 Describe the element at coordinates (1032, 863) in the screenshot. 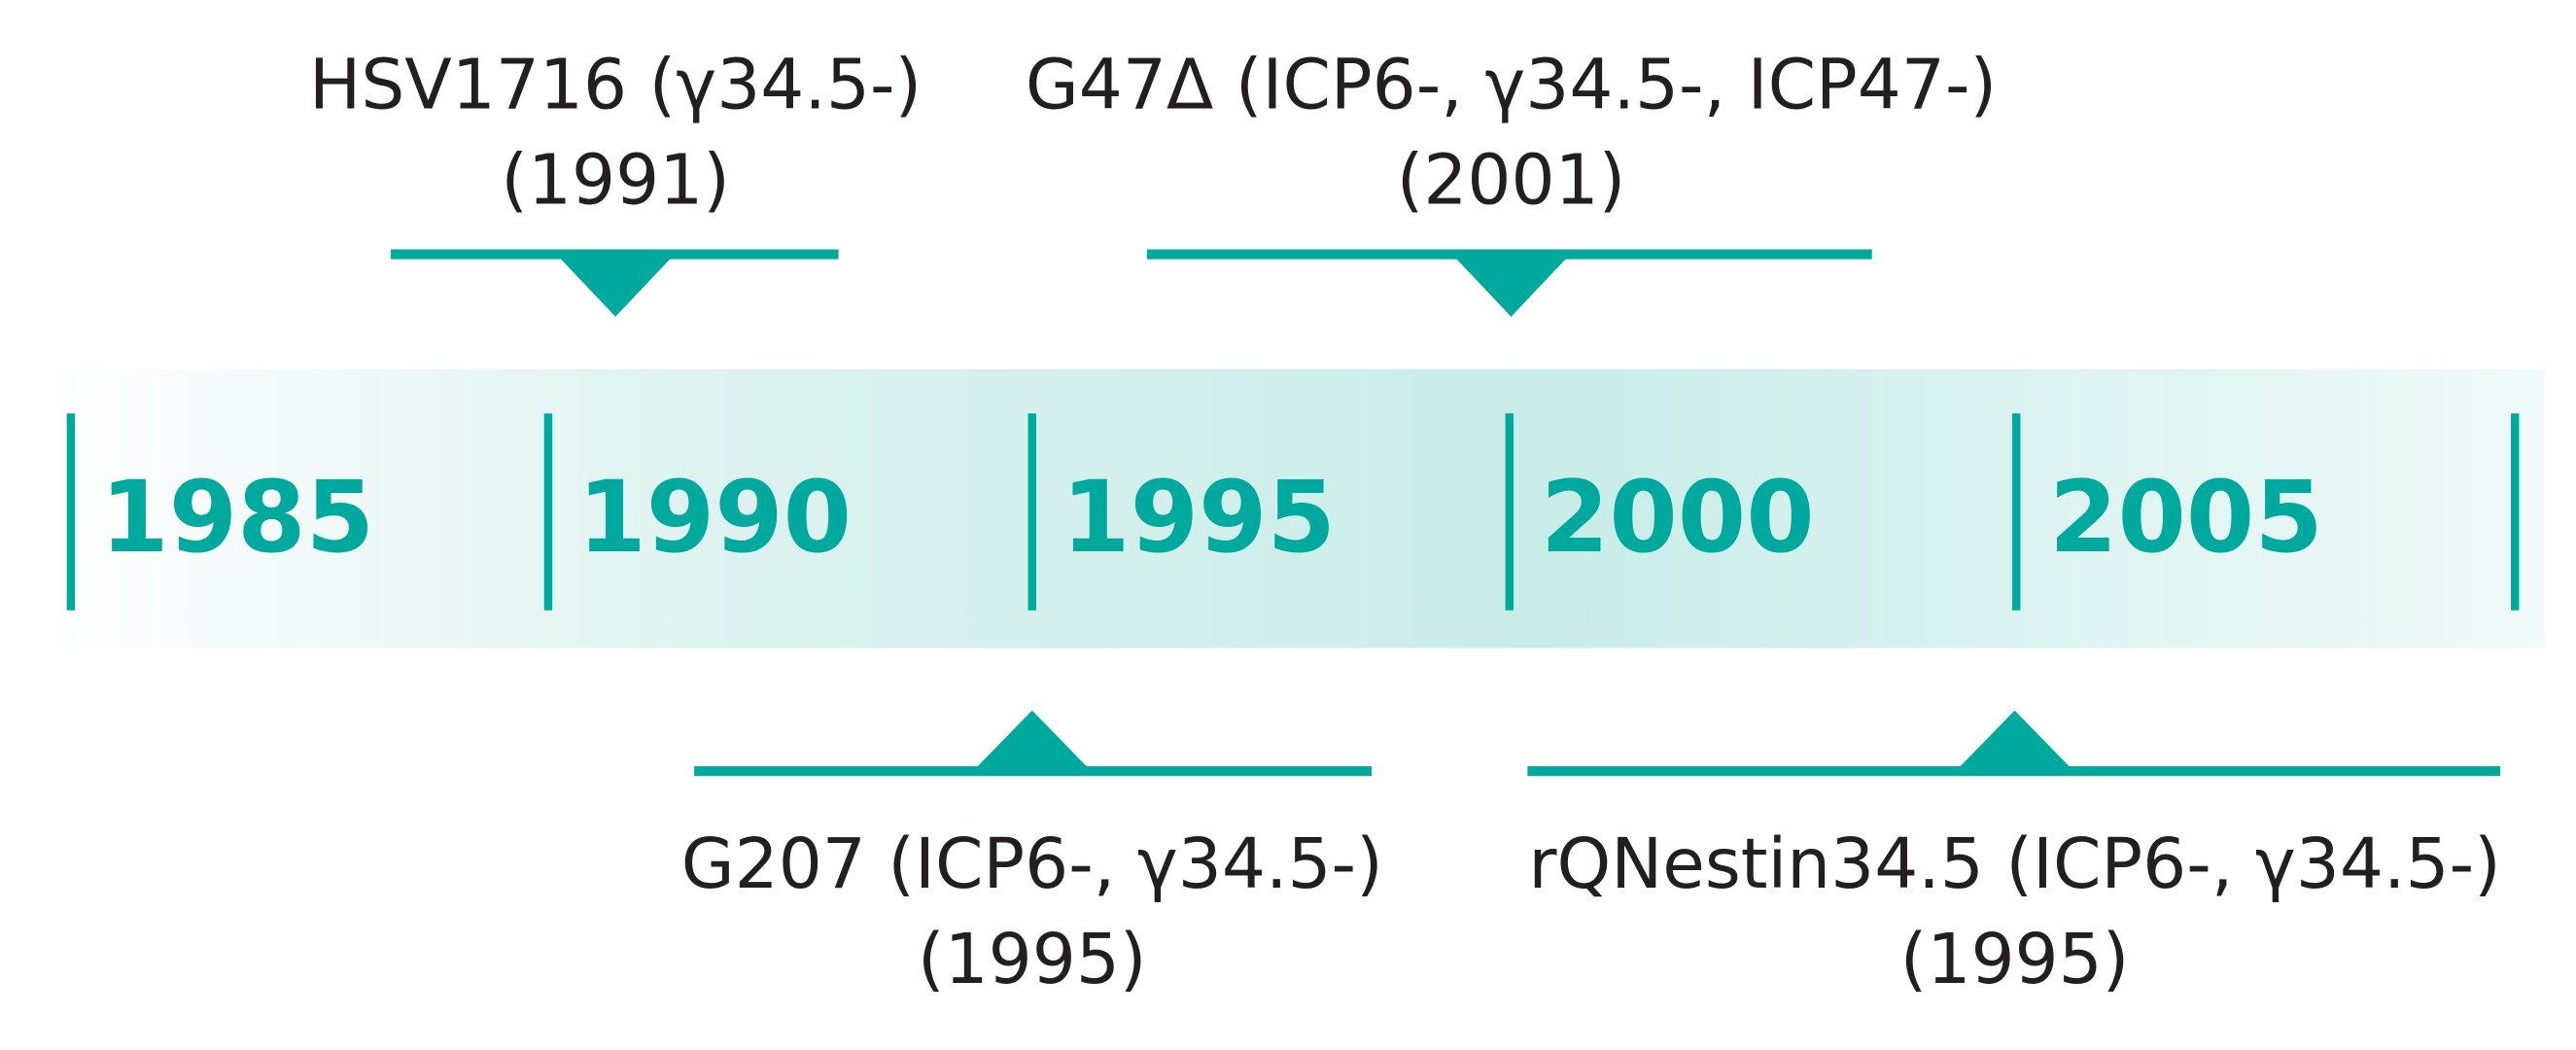

I see `event-label: G207 (ICP6-, γ34.5-)` at that location.